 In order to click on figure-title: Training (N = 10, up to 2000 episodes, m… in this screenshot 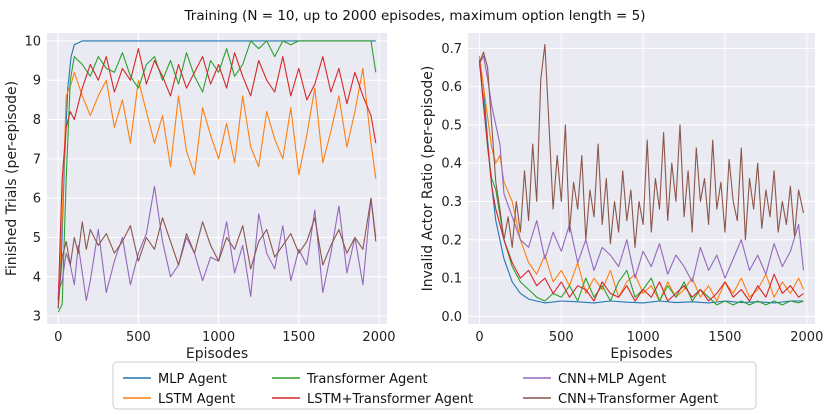, I will do `click(415, 16)`.